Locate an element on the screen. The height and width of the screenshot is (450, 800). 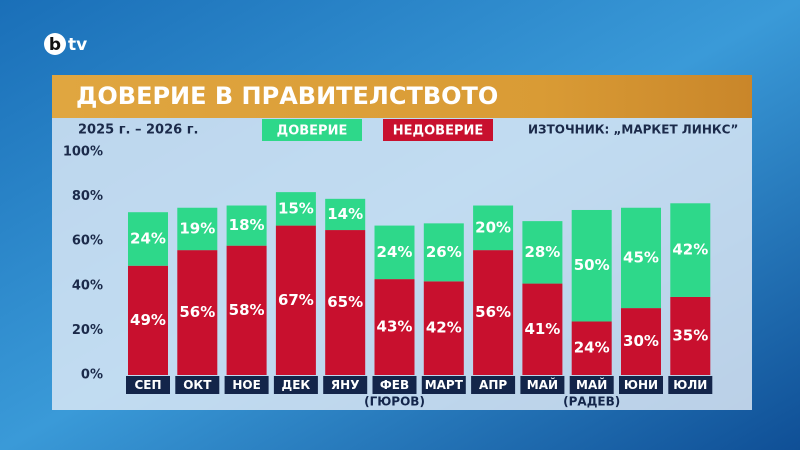
value-label: 35% is located at coordinates (690, 335).